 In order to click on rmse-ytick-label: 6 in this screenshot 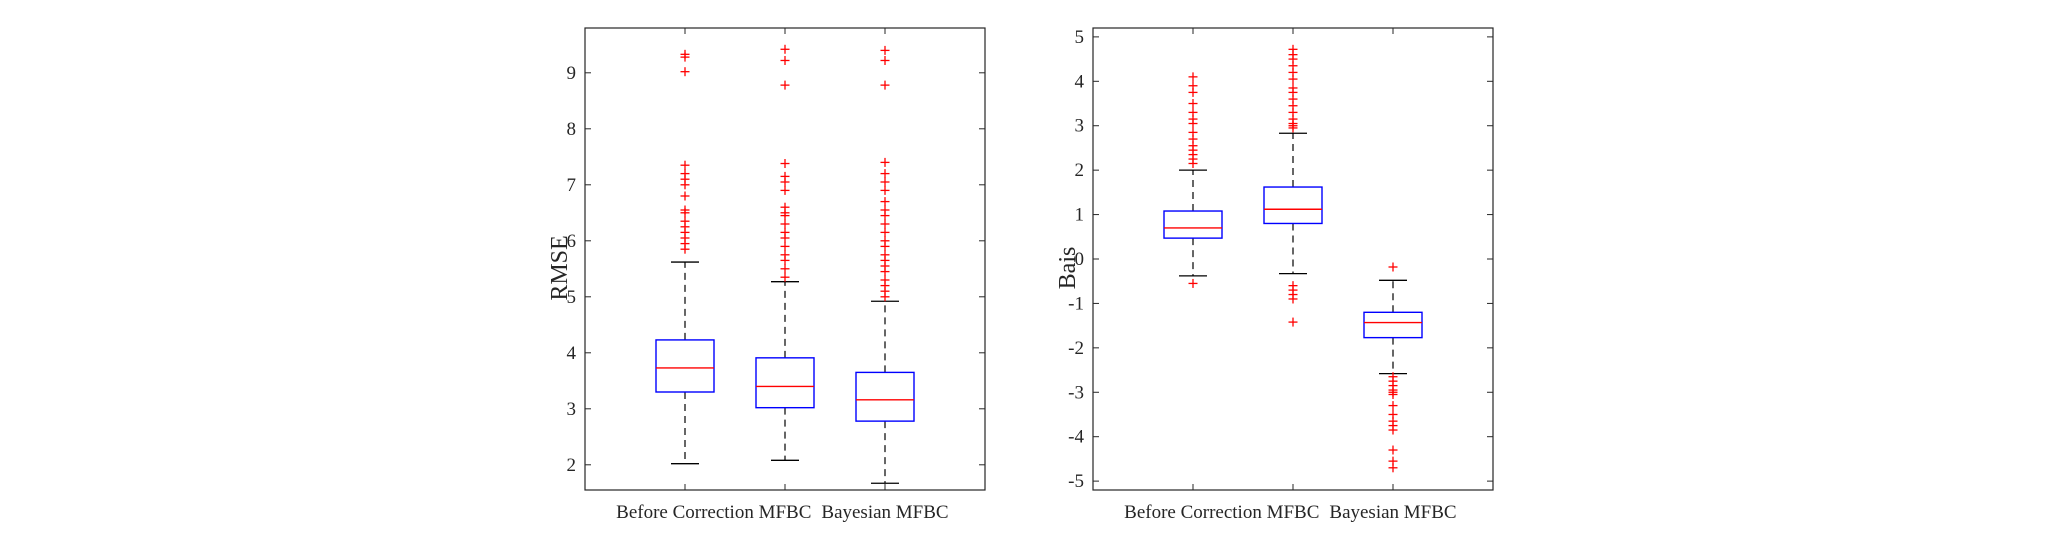, I will do `click(572, 241)`.